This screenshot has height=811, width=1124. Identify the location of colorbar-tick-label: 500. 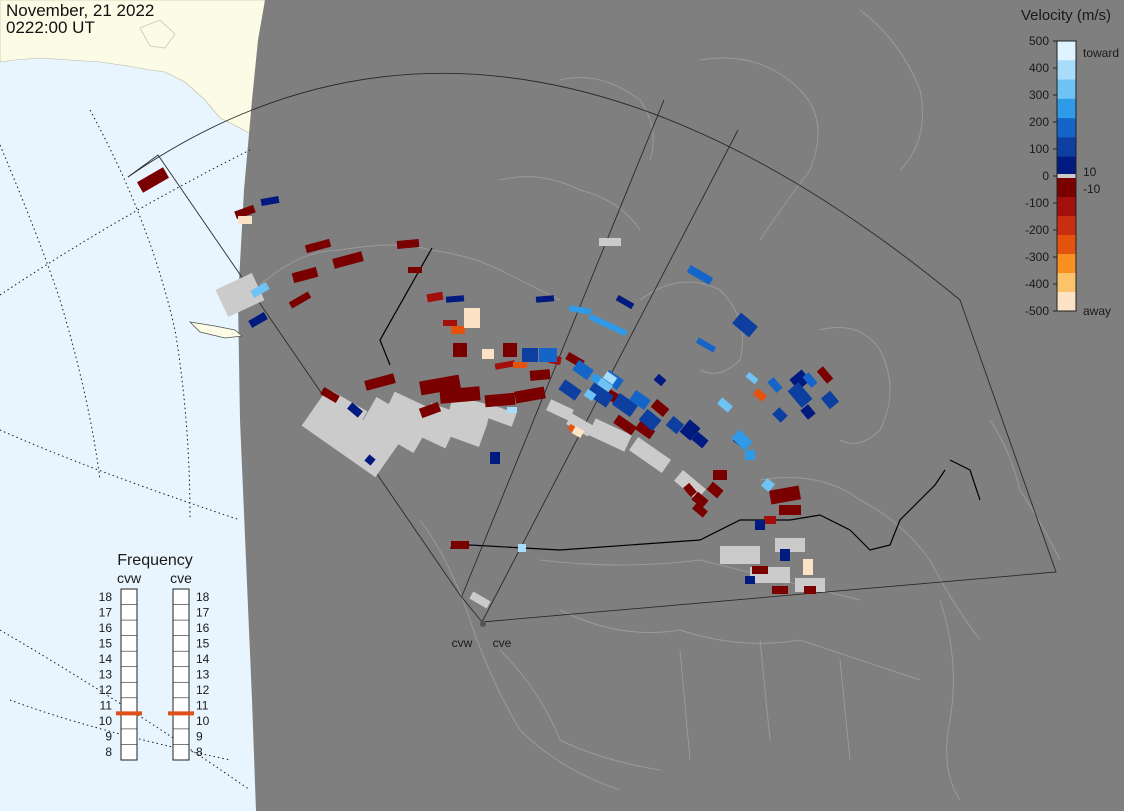
(1039, 41).